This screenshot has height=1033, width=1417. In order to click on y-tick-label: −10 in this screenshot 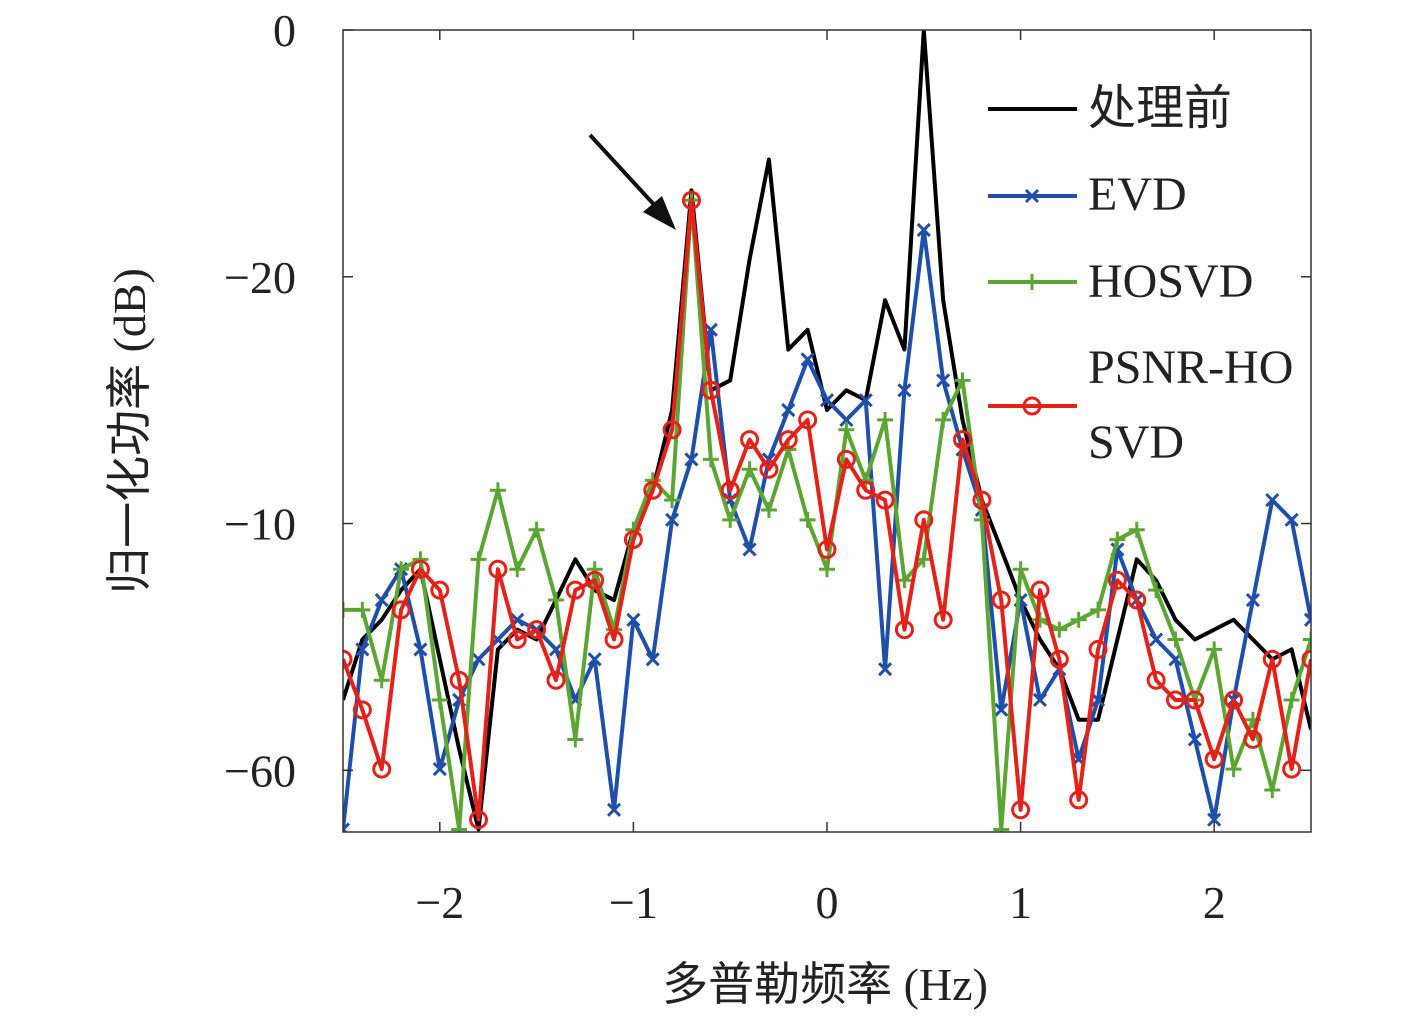, I will do `click(260, 524)`.